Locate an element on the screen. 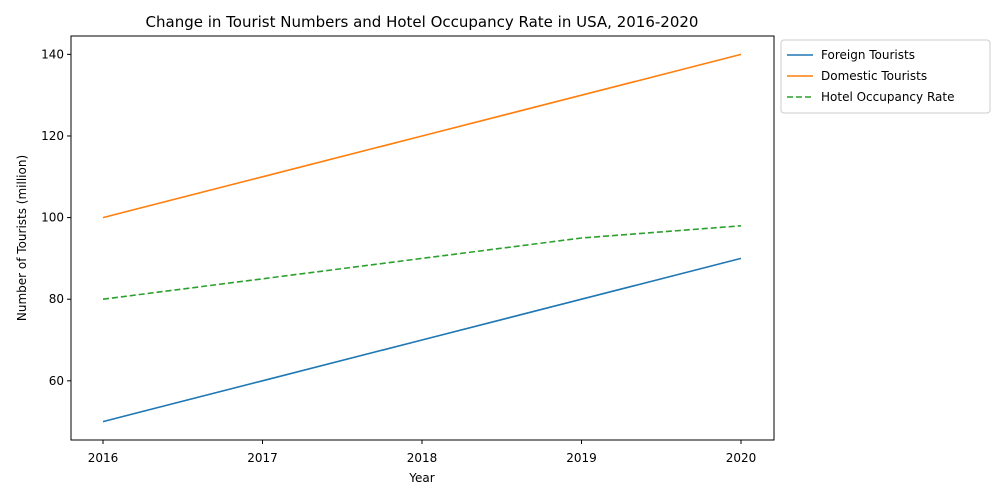 This screenshot has width=1000, height=500. y-axis-ticks: 60 80 100 120 140 is located at coordinates (56, 217).